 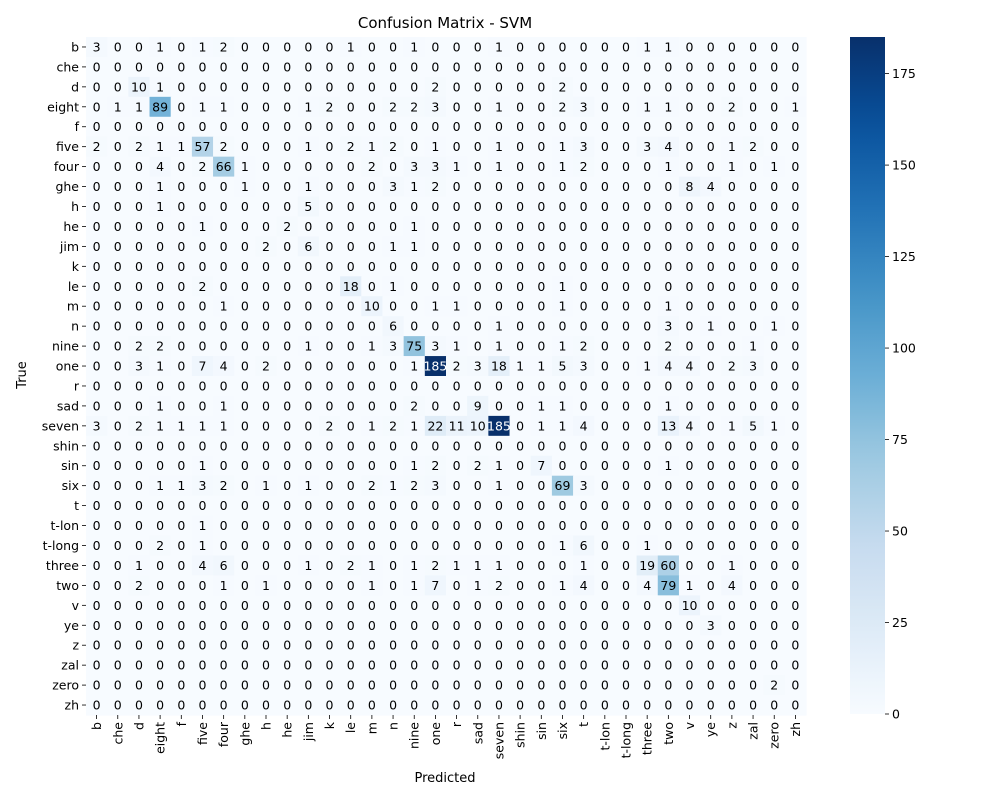 I want to click on y-tick-label: t, so click(x=76, y=505).